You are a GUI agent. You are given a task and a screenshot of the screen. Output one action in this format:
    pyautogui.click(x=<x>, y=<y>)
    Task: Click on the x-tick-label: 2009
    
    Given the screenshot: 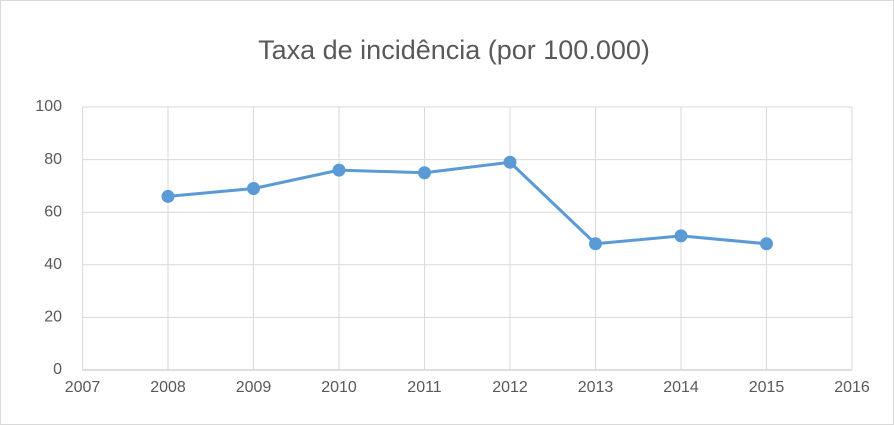 What is the action you would take?
    pyautogui.click(x=254, y=387)
    